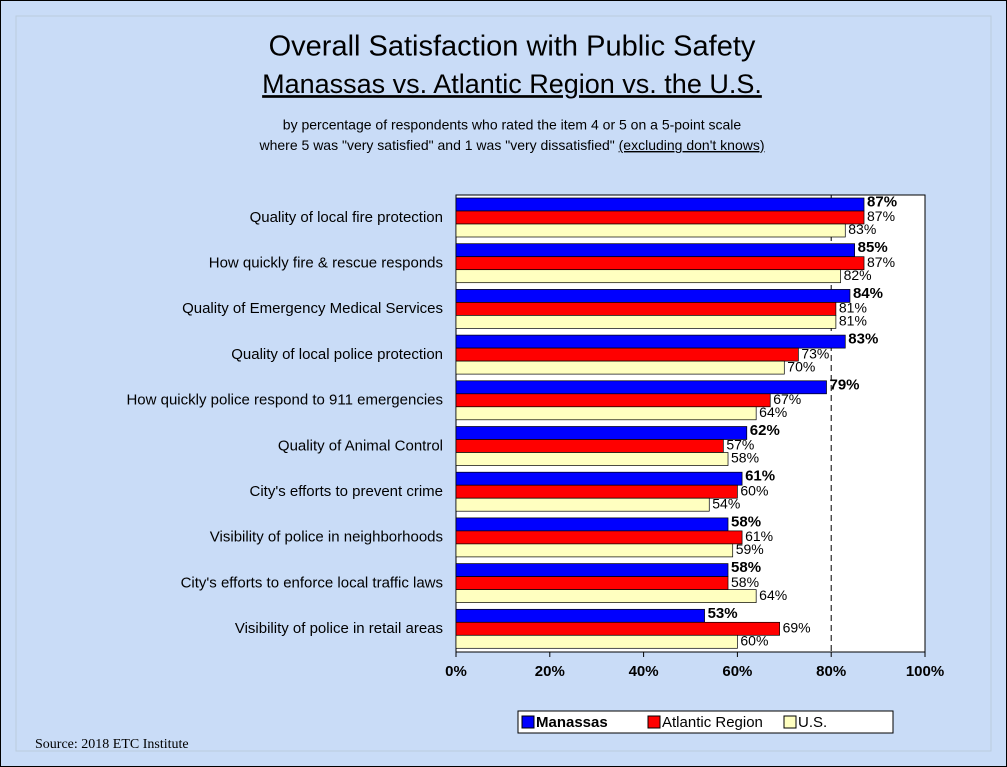  I want to click on legend-label: Manassas, so click(572, 722).